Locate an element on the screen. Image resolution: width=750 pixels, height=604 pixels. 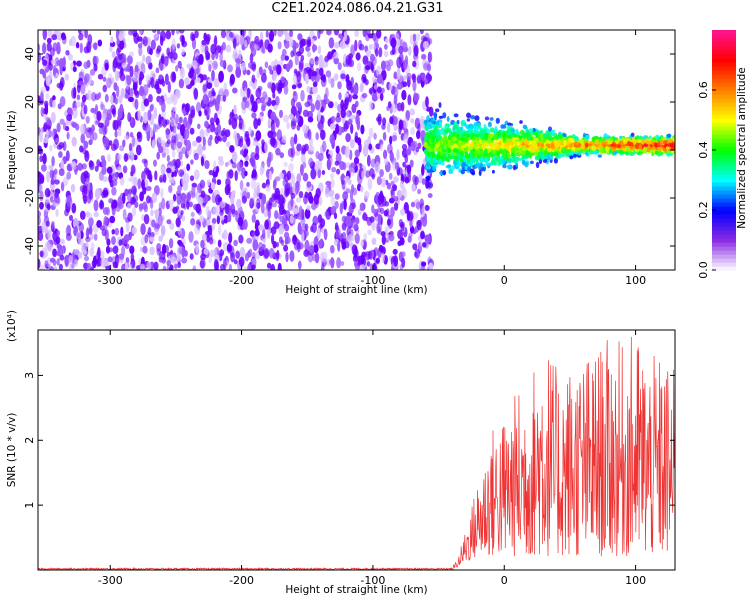
y-tick-label: -40 is located at coordinates (29, 246).